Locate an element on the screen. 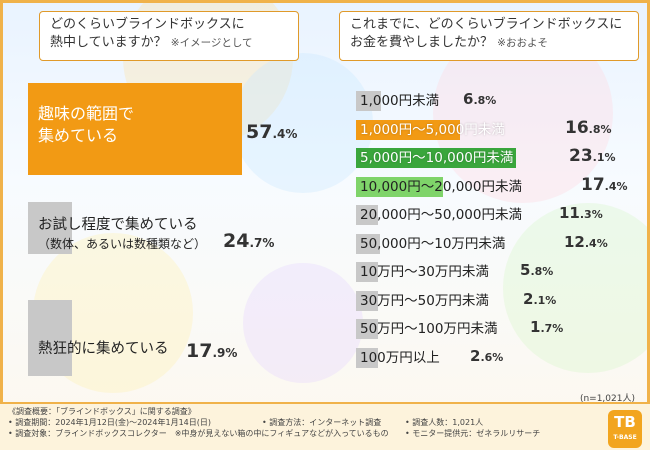 The image size is (650, 450). value-label: 16.8% is located at coordinates (588, 128).